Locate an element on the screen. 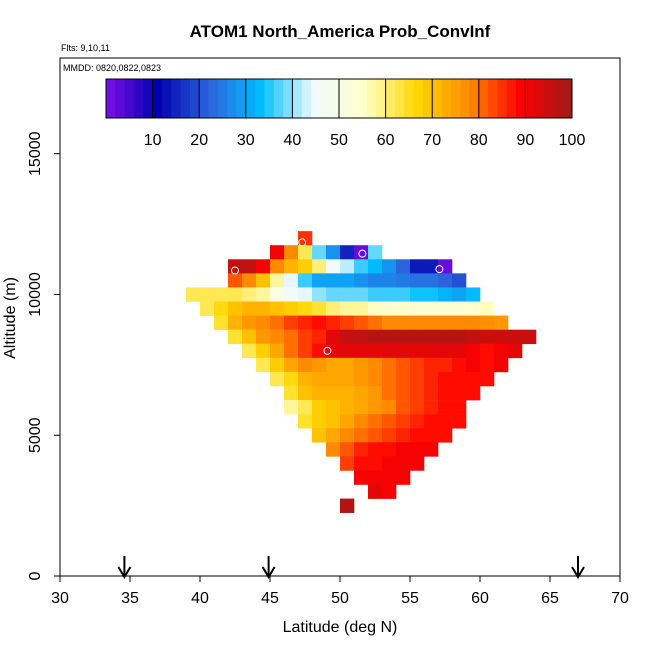 Image resolution: width=650 pixels, height=650 pixels. colorbar: 10 20 30 40 50 60 70 80 90 100 is located at coordinates (345, 113).